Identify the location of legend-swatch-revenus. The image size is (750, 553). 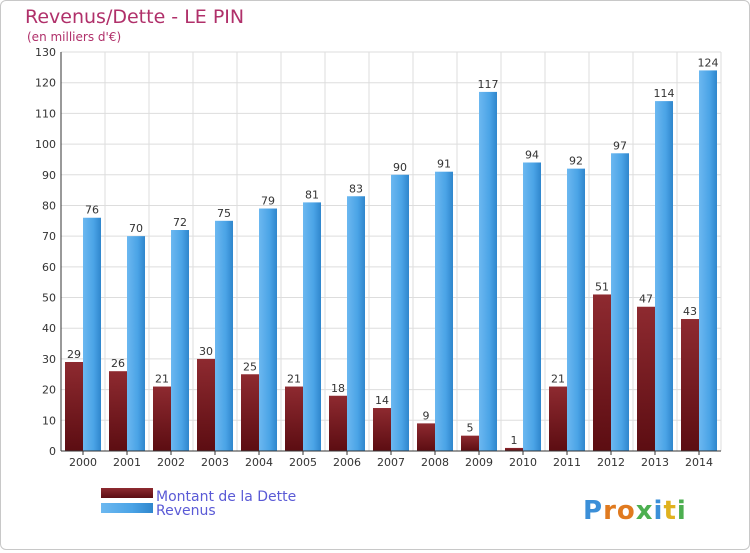
(127, 508).